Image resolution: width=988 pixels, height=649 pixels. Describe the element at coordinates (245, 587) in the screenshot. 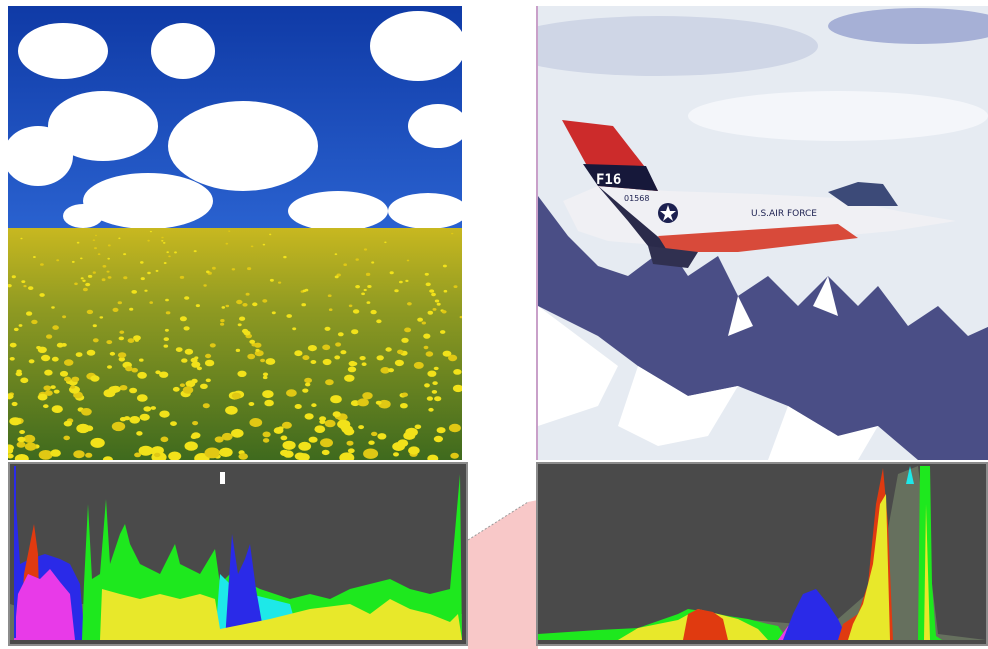

I see `hist-blue-peak` at that location.